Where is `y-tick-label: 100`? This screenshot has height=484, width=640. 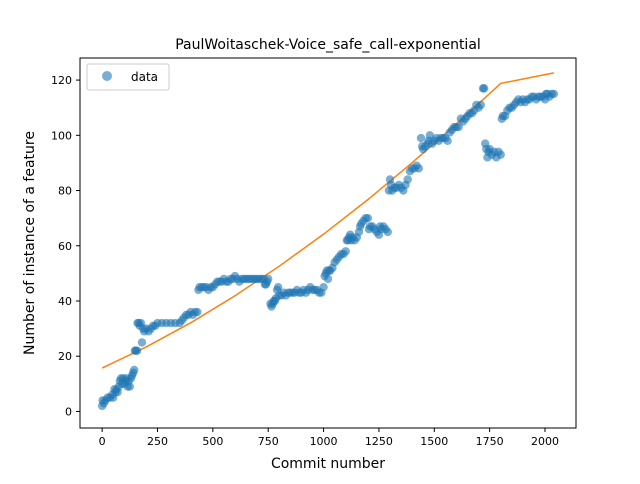
y-tick-label: 100 is located at coordinates (61, 135).